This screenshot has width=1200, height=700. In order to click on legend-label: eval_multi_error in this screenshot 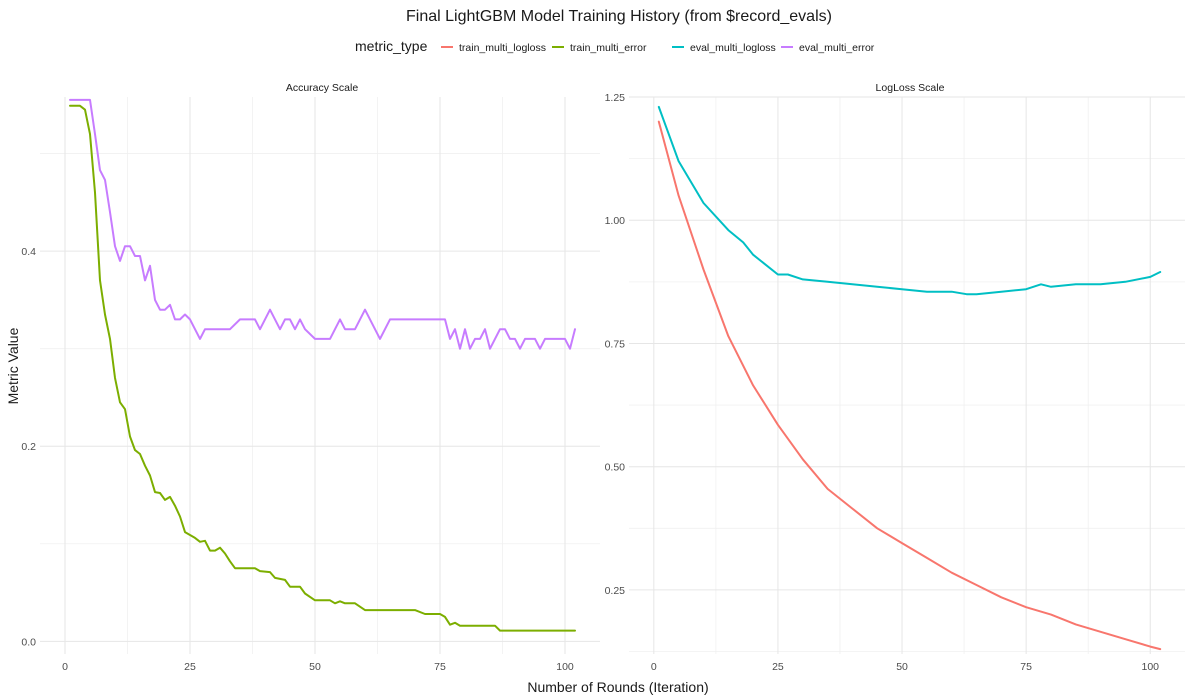, I will do `click(837, 48)`.